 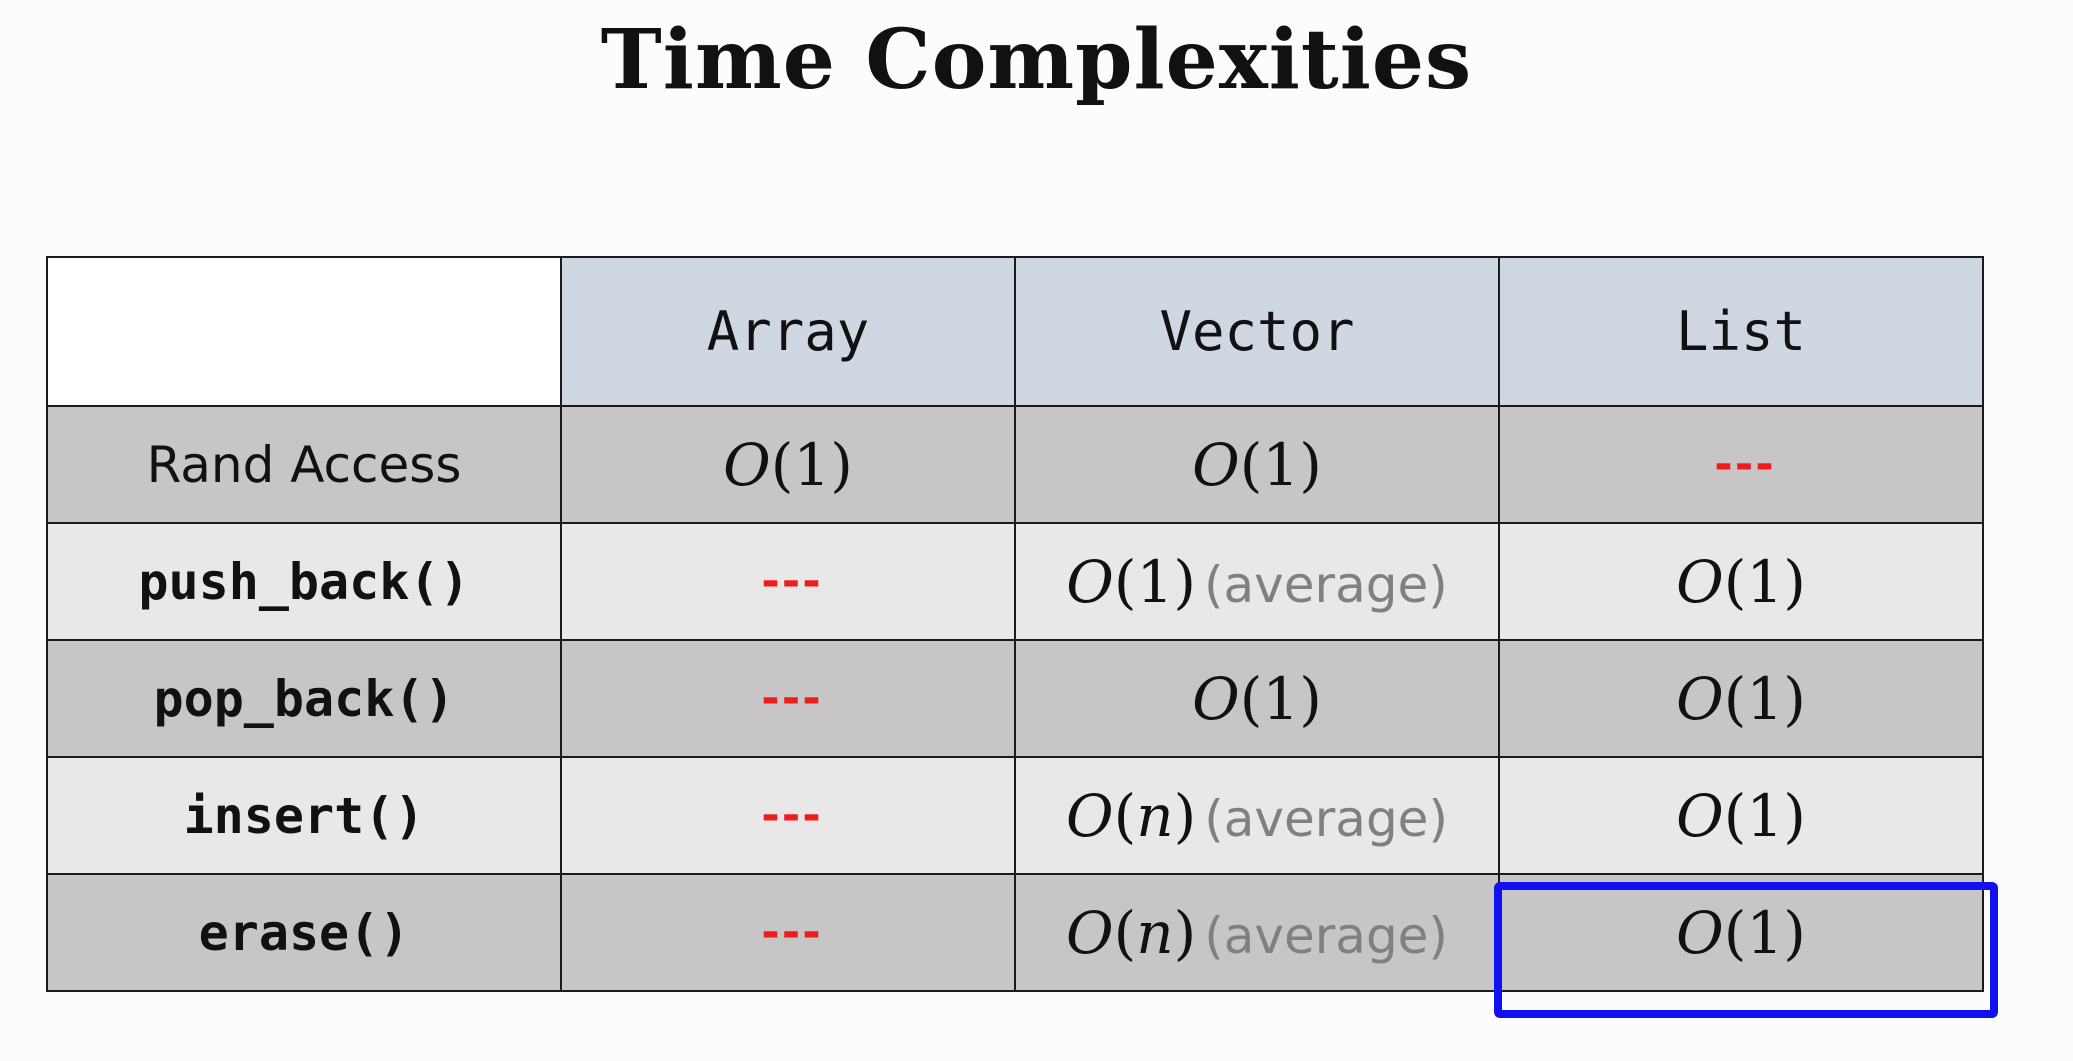 I want to click on table-row: pop_back() --- O(1) O(1), so click(x=1015, y=698).